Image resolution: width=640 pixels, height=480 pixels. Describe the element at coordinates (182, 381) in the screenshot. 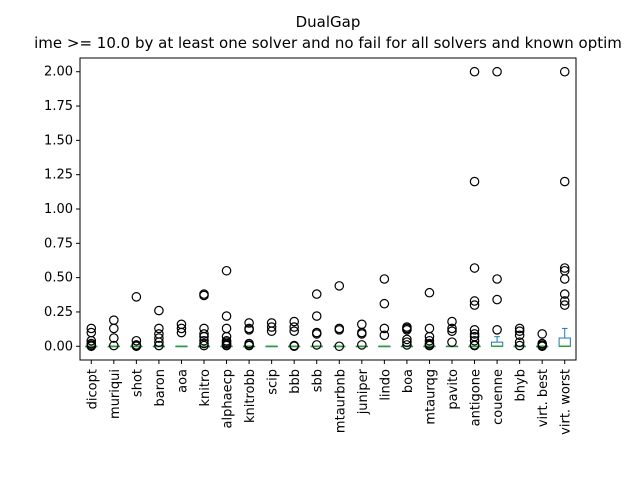

I see `x-tick-label: aoa` at that location.